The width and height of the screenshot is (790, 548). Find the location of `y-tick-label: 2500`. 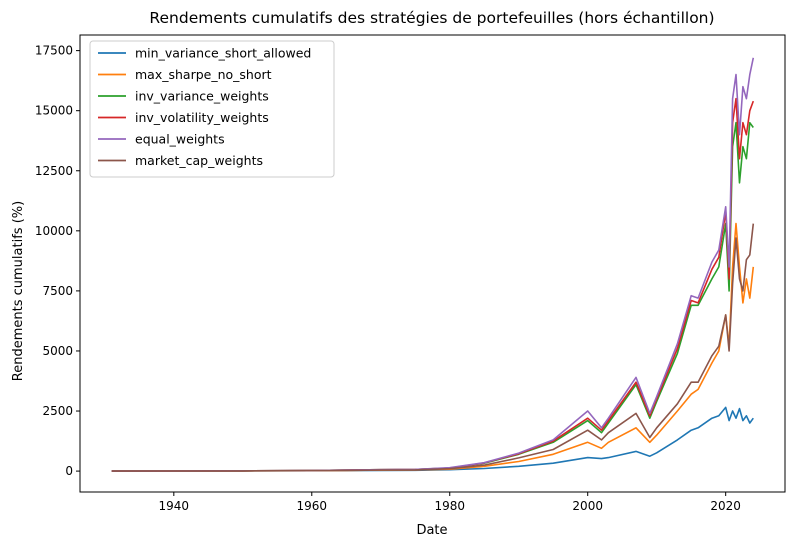

y-tick-label: 2500 is located at coordinates (57, 411).